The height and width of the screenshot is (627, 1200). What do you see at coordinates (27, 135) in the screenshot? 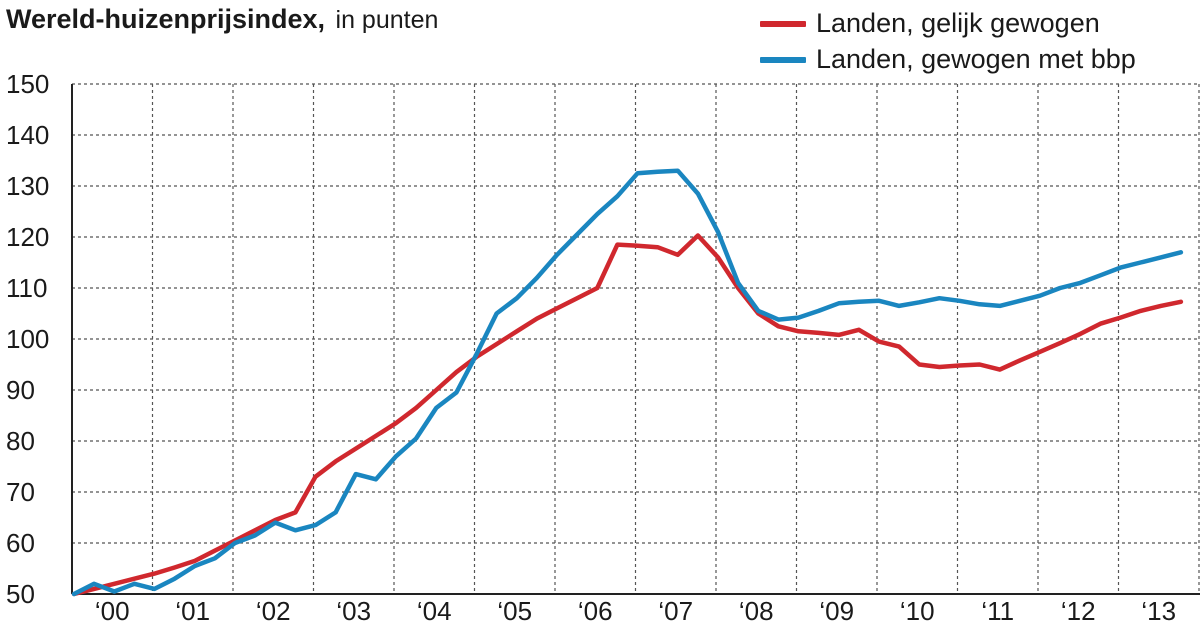
I see `y-tick-label: 140` at bounding box center [27, 135].